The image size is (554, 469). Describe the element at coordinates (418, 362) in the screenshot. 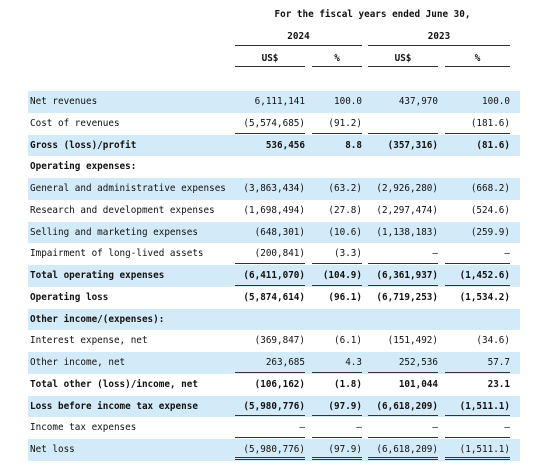

I see `row-value: 252,536` at that location.